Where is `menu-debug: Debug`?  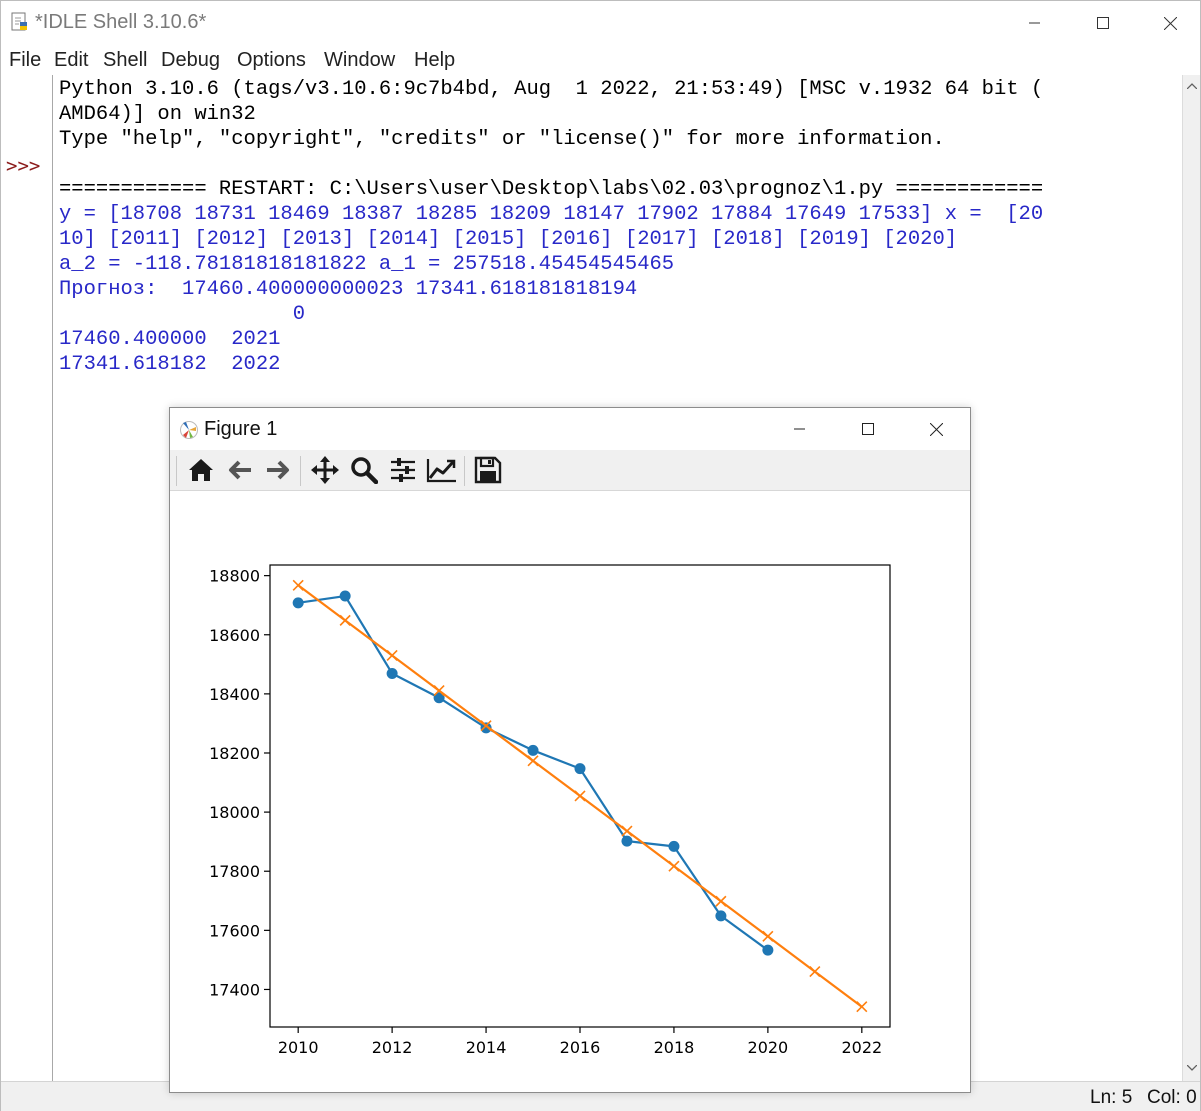
menu-debug: Debug is located at coordinates (190, 60).